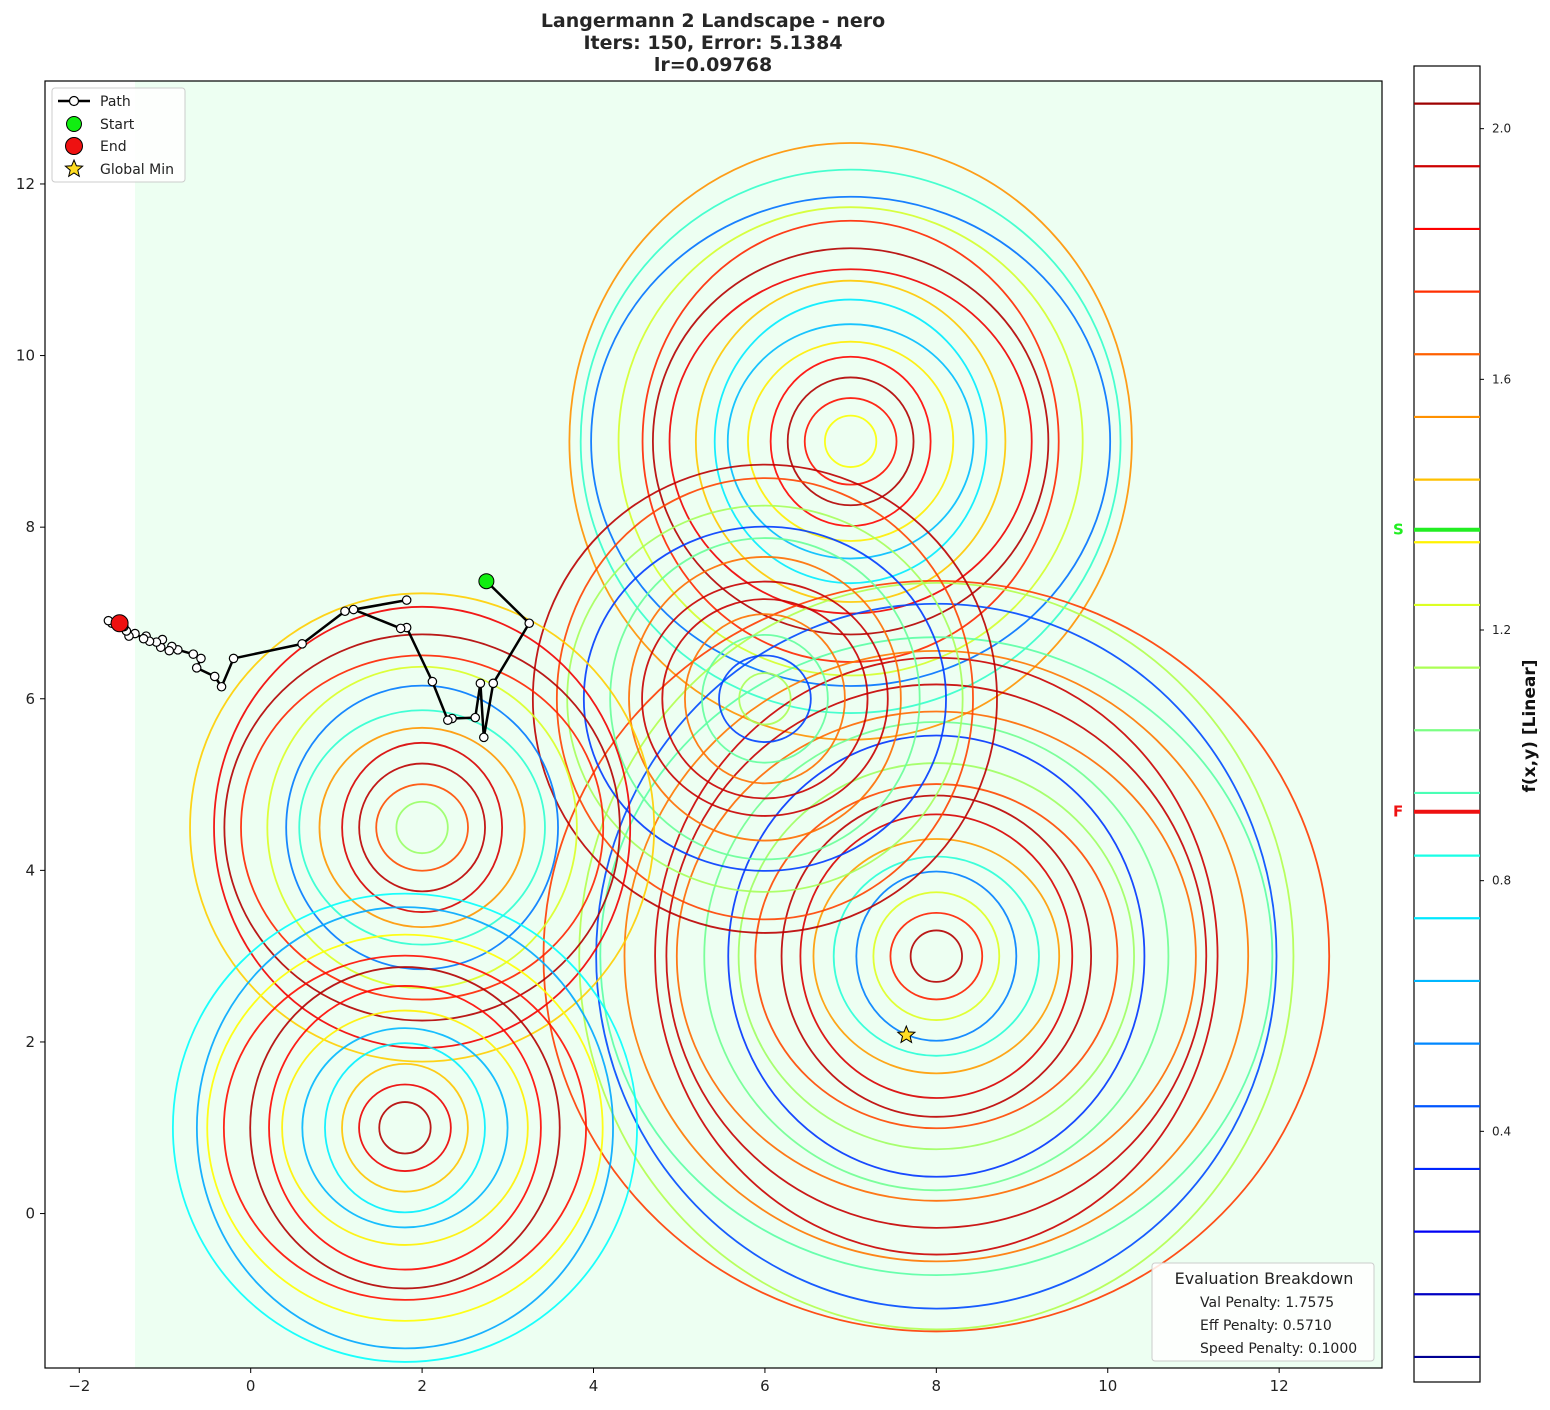 The image size is (1550, 1410). Describe the element at coordinates (1501, 129) in the screenshot. I see `colorbar-tick-label: 2.0` at that location.